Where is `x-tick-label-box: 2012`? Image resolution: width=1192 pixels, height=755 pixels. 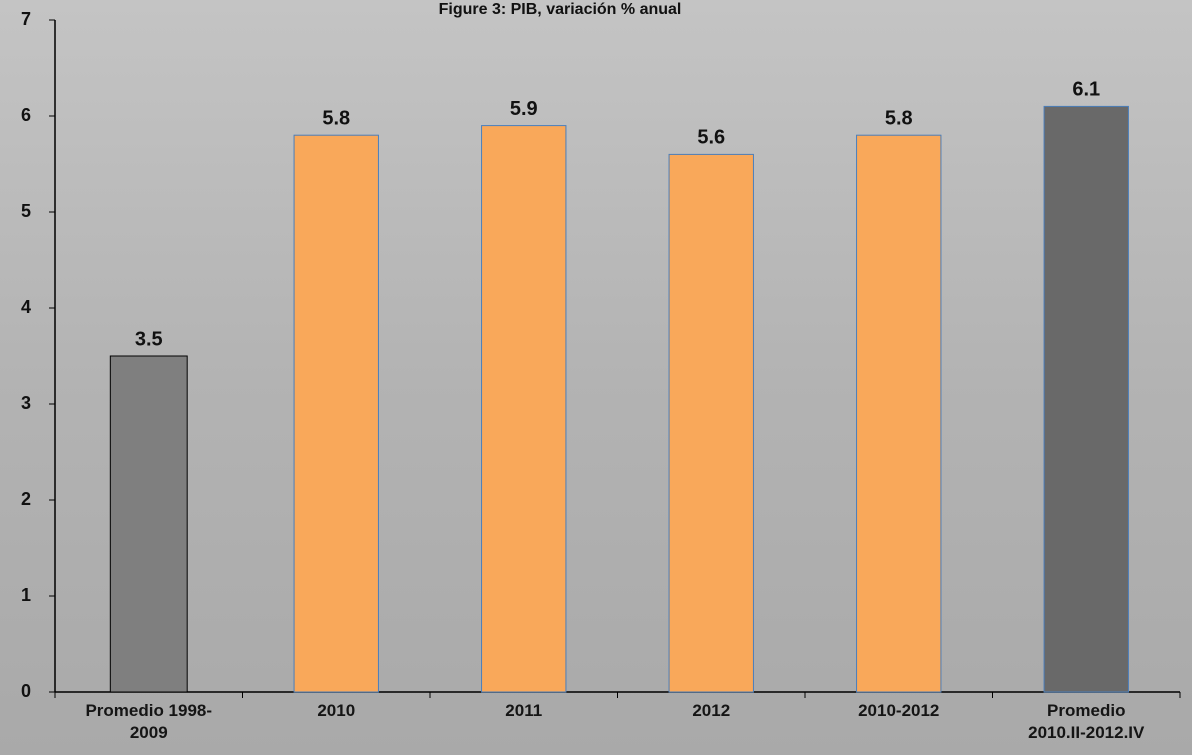
x-tick-label-box: 2012 is located at coordinates (711, 710).